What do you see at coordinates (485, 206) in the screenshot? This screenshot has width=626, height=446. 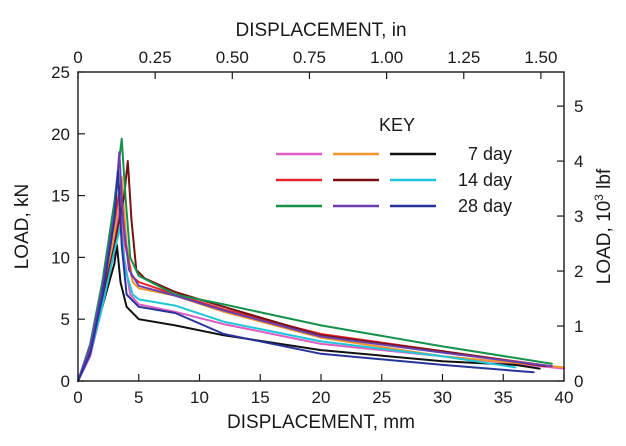 I see `legend-label: 28 day` at bounding box center [485, 206].